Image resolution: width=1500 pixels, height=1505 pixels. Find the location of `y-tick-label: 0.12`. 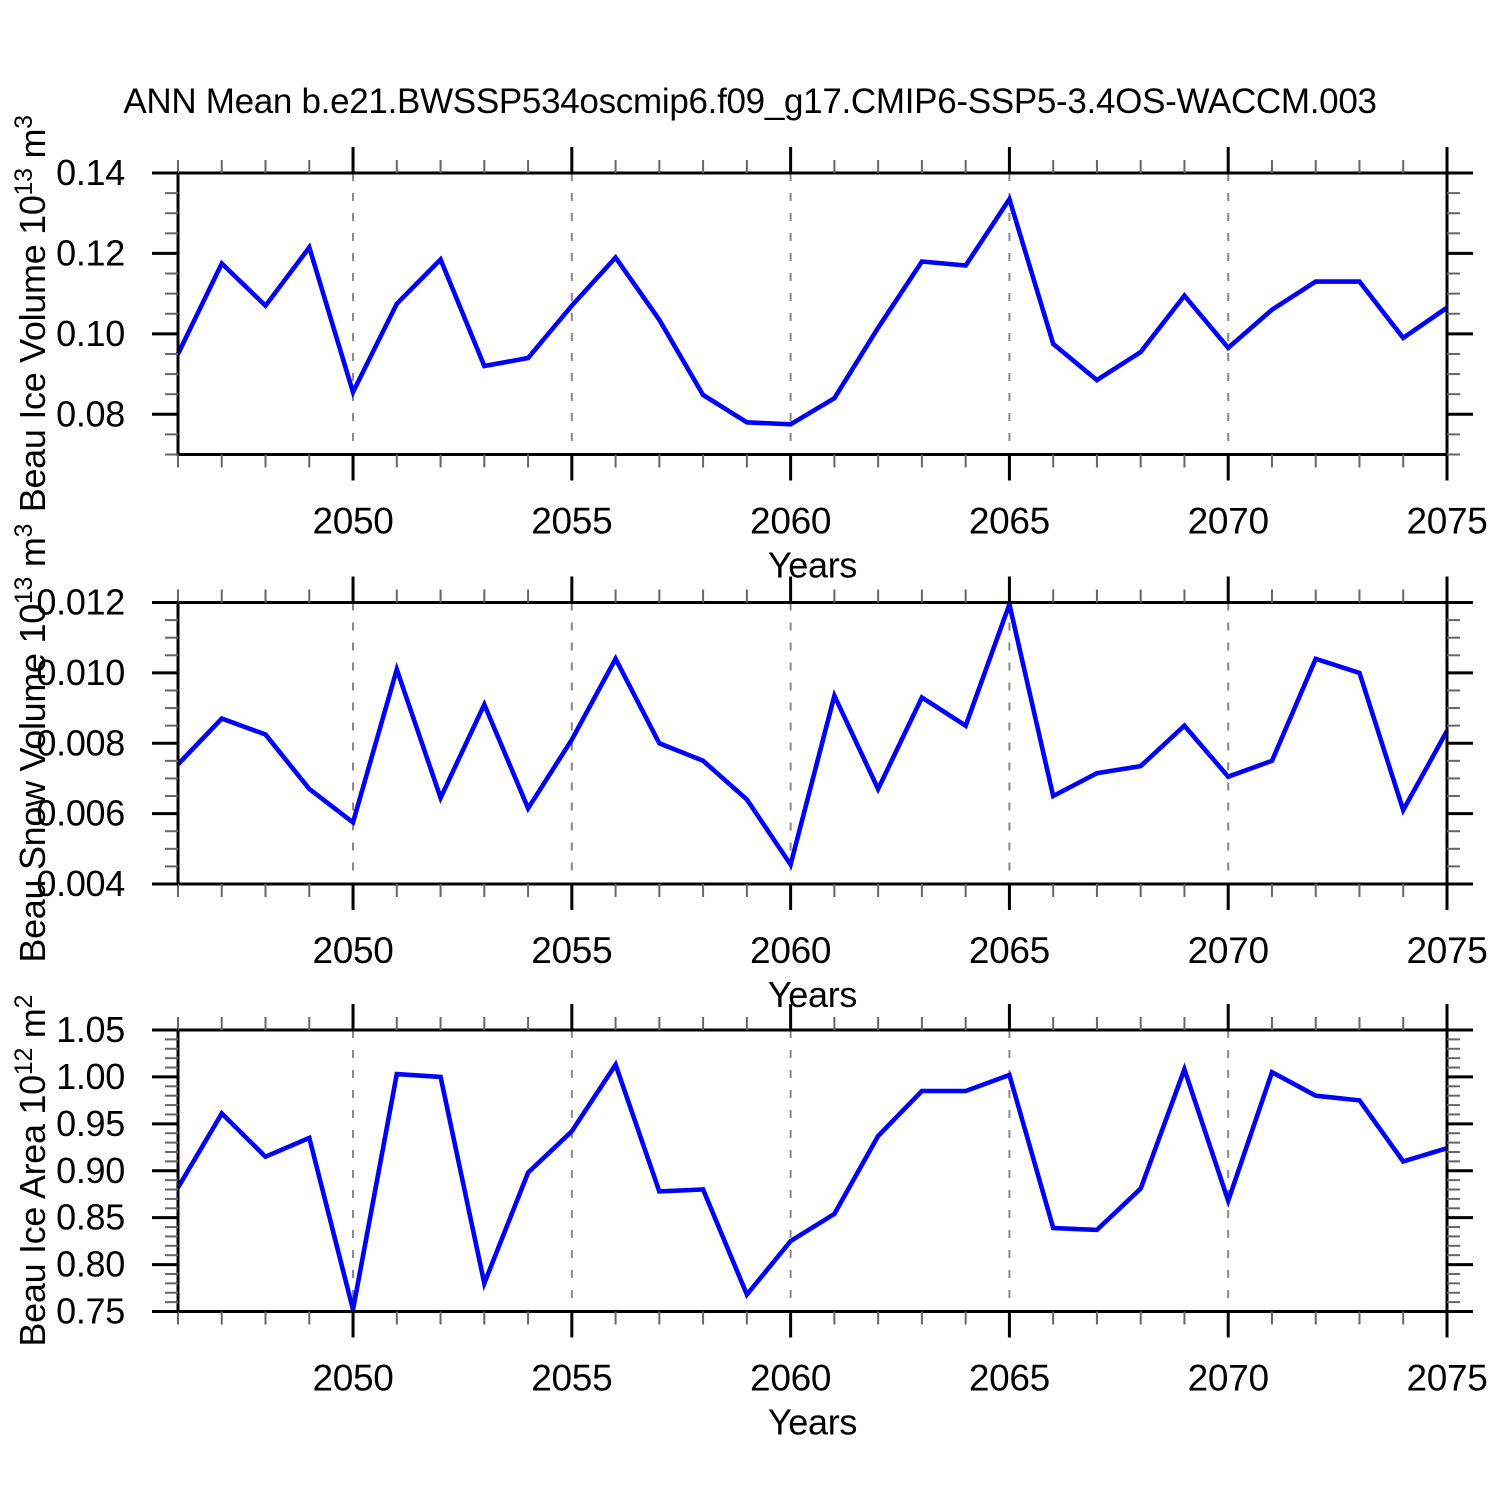

y-tick-label: 0.12 is located at coordinates (90, 252).